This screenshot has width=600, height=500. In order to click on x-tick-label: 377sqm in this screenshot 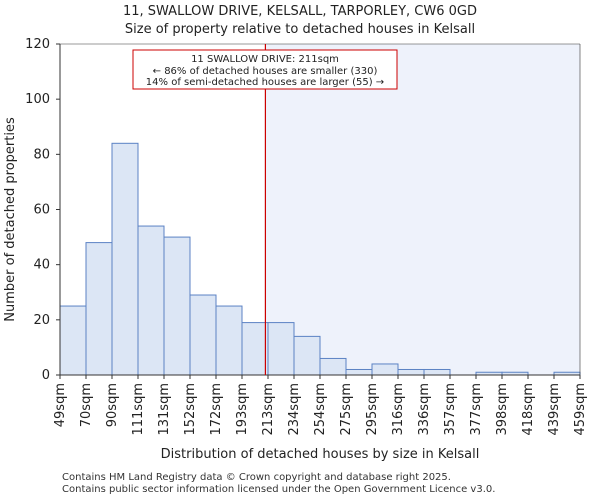, I will do `click(476, 409)`.